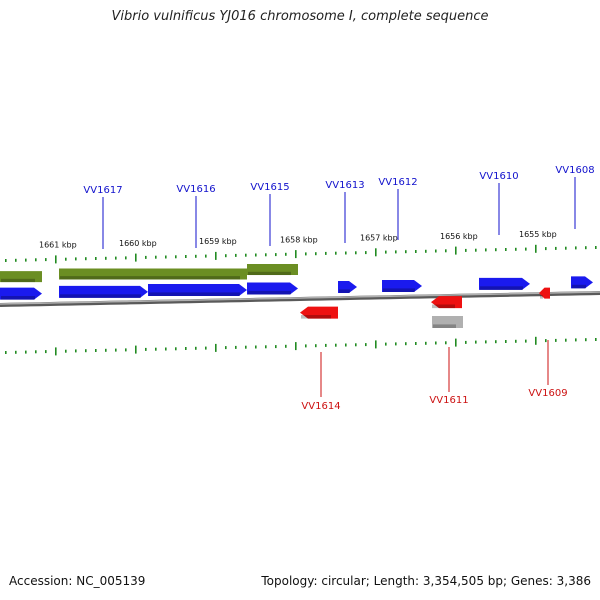 Image resolution: width=600 pixels, height=600 pixels. I want to click on pseudo-gene, so click(447, 322).